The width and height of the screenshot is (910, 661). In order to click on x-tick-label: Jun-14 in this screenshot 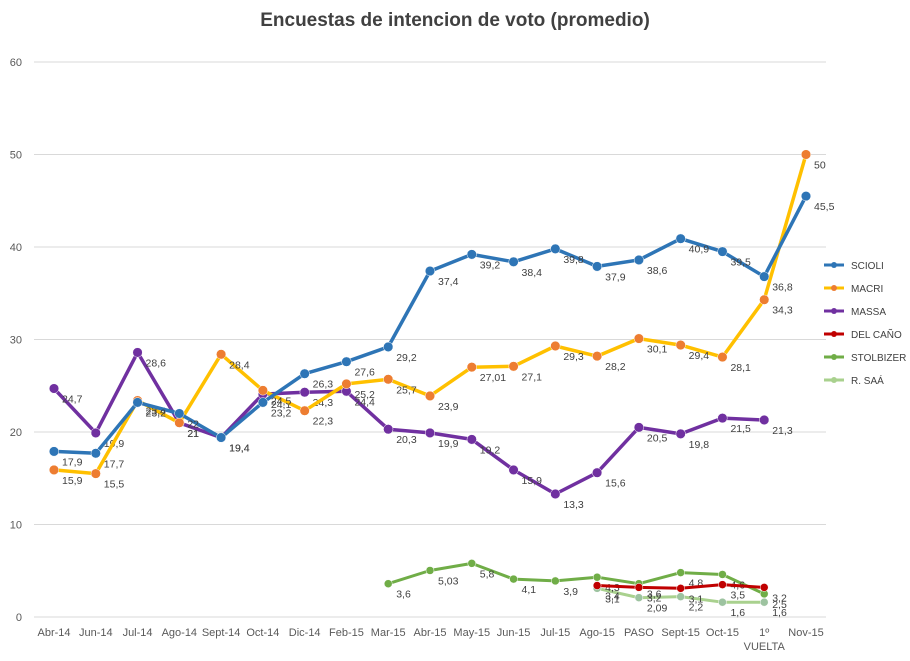, I will do `click(96, 633)`.